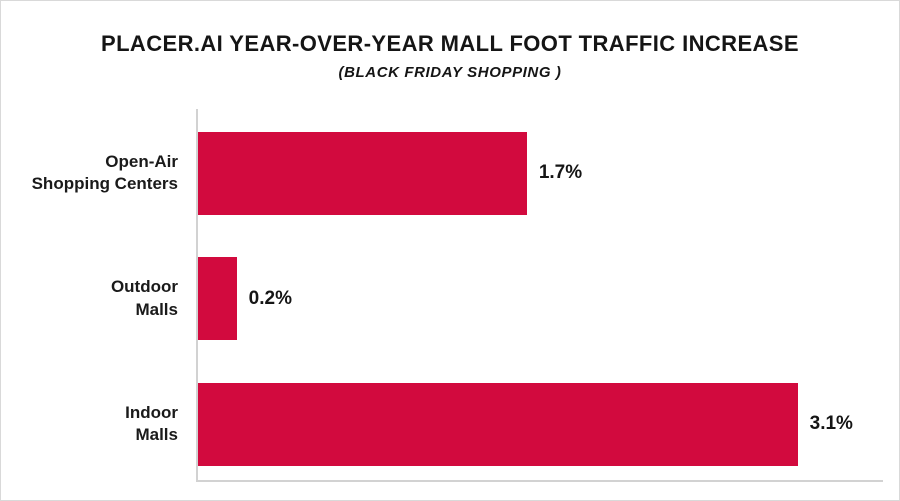 The width and height of the screenshot is (900, 501). What do you see at coordinates (362, 173) in the screenshot?
I see `bar-open-air-shopping-centers` at bounding box center [362, 173].